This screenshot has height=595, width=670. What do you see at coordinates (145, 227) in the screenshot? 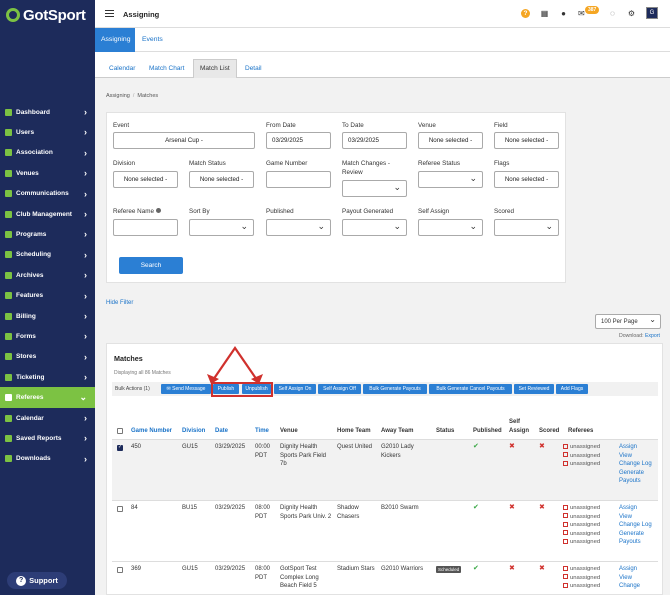
I see `referee-name-input` at bounding box center [145, 227].